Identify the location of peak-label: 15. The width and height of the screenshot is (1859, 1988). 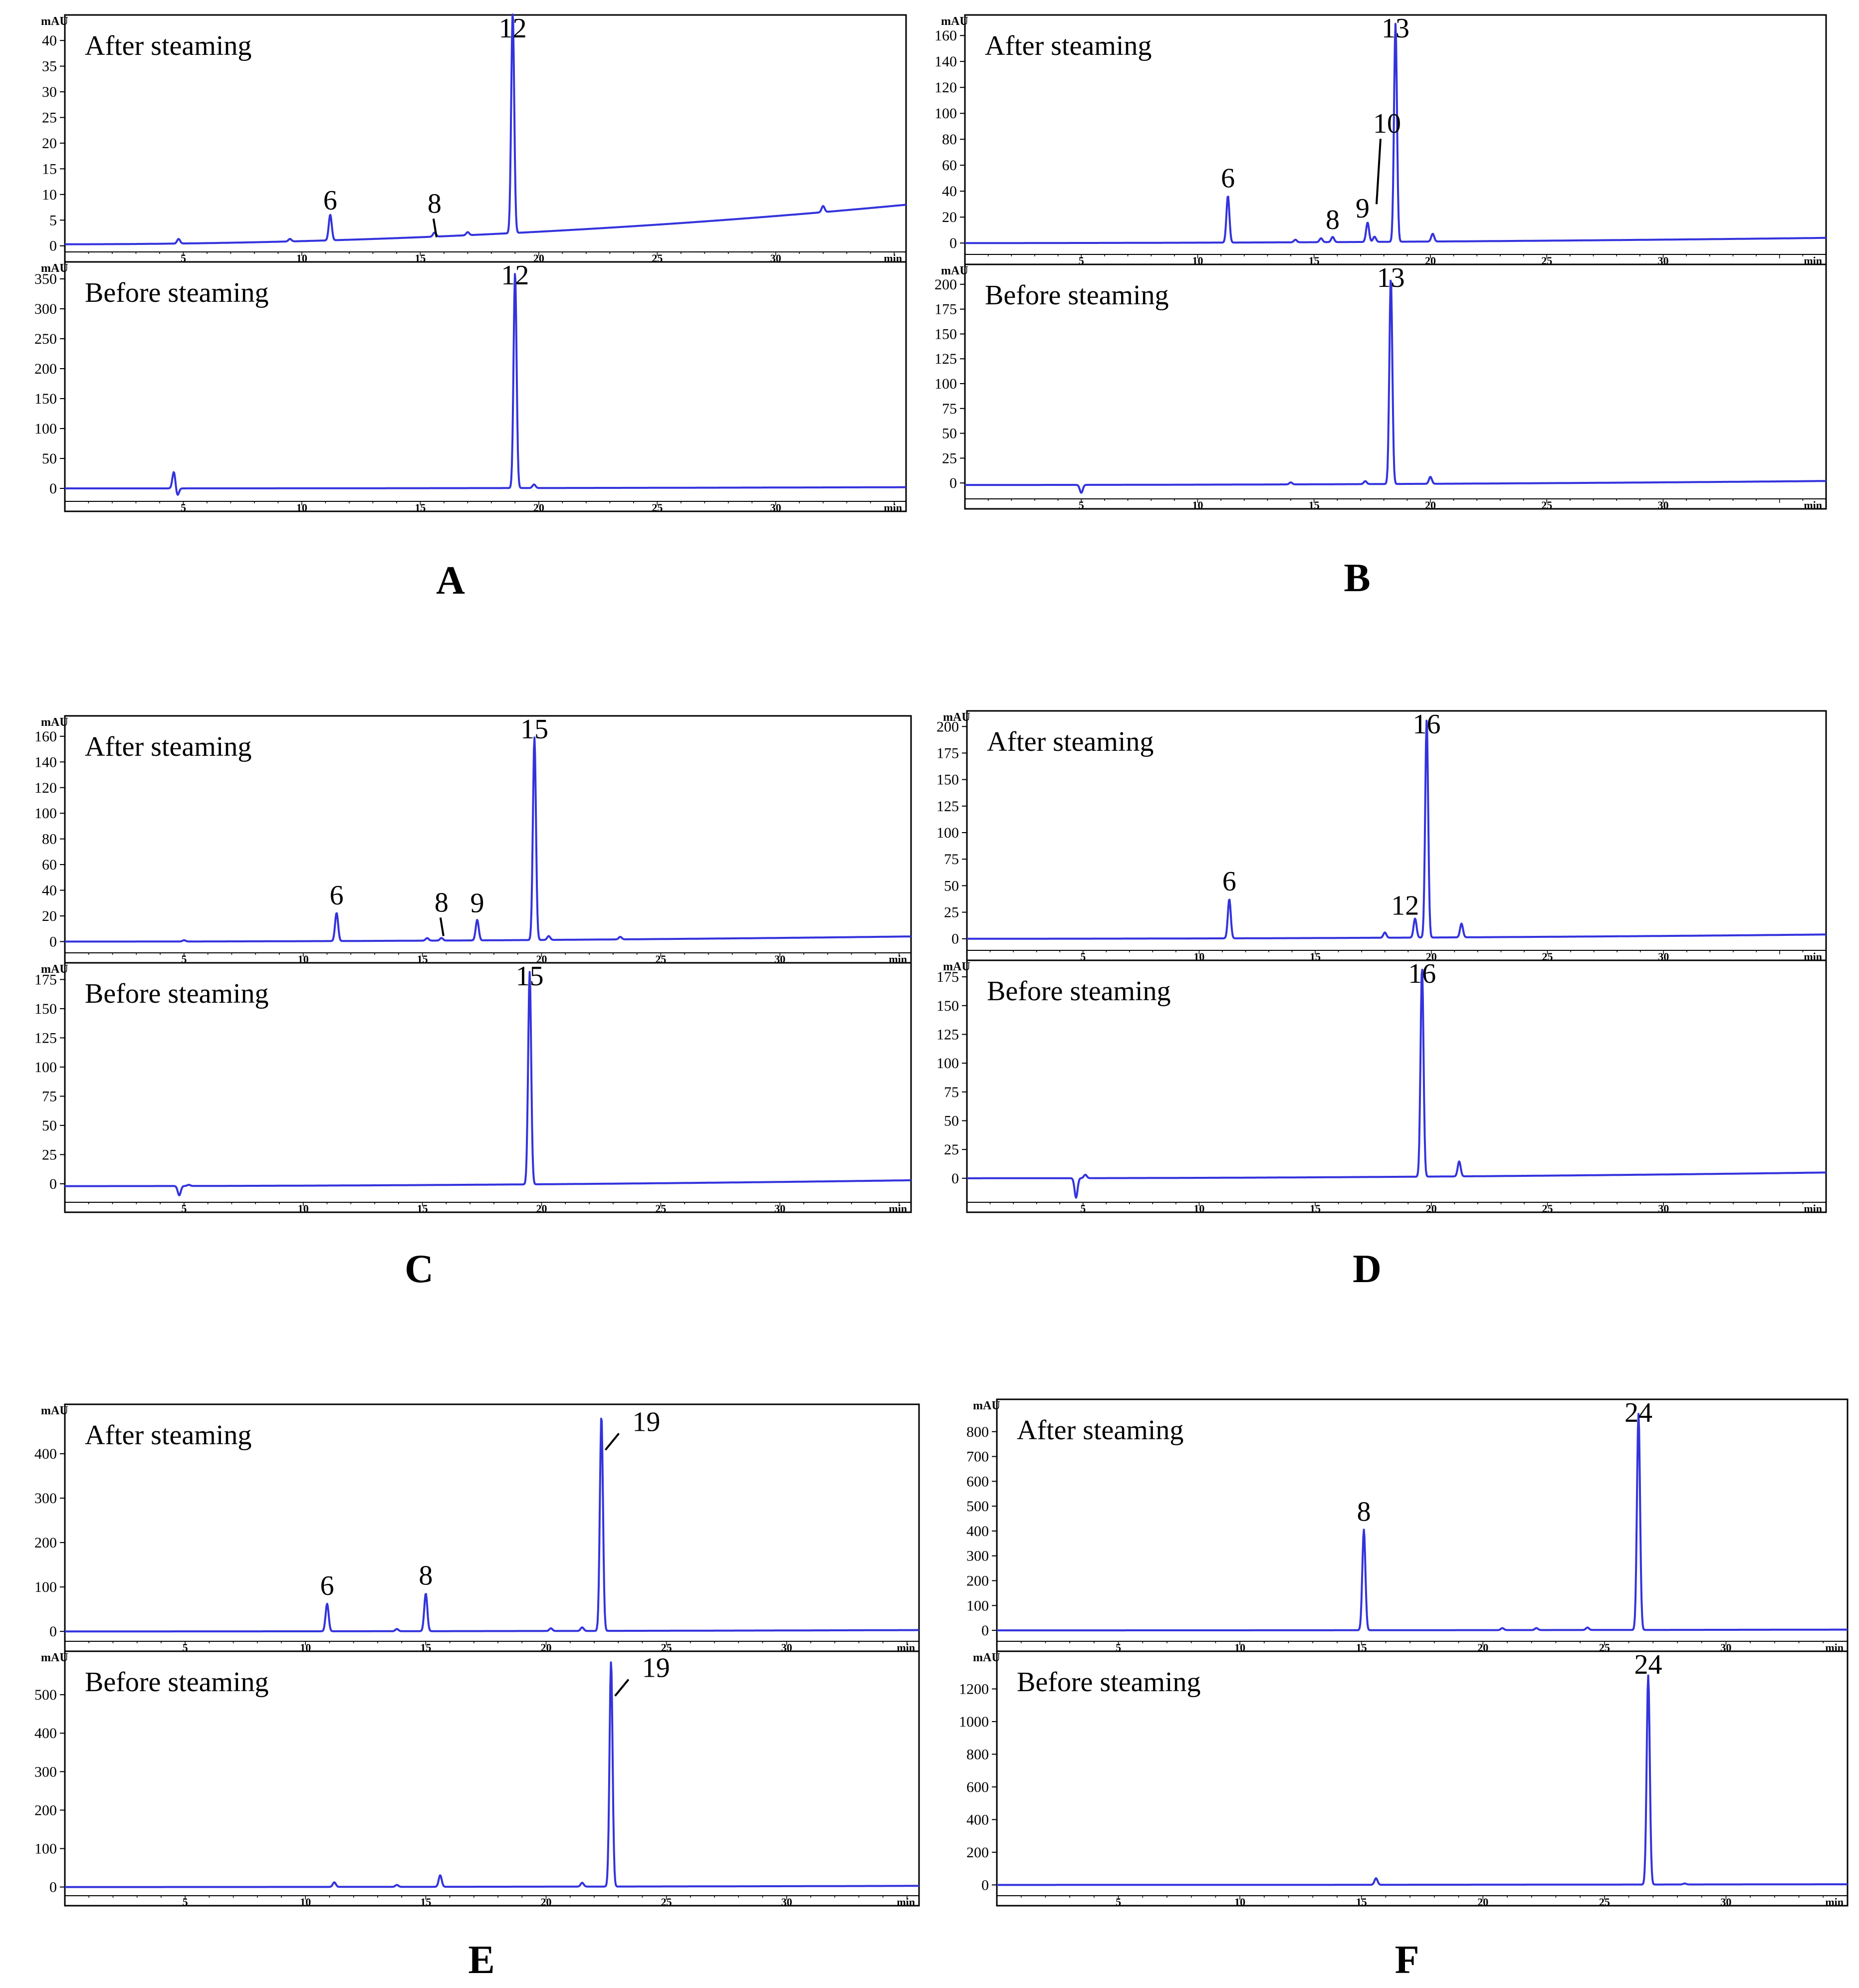
(530, 976).